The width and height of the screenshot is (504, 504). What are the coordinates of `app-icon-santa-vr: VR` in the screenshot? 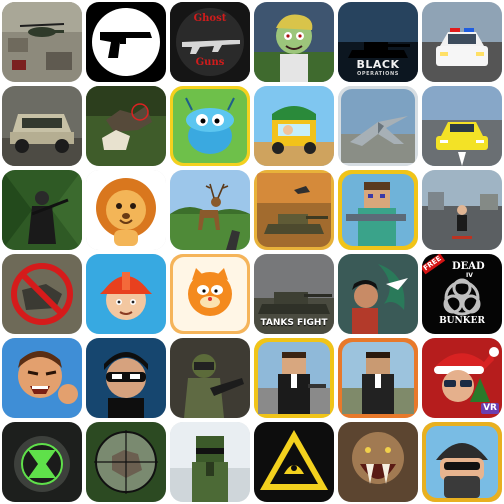 It's located at (462, 378).